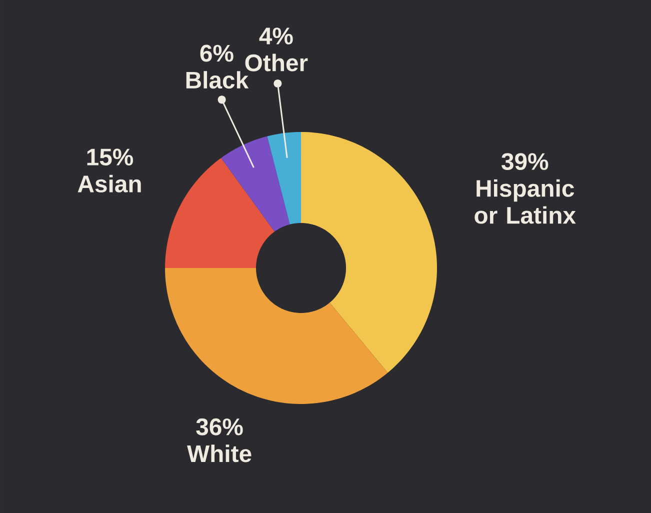 This screenshot has height=513, width=651. I want to click on slice-label: Hispanic or Latinx, so click(525, 201).